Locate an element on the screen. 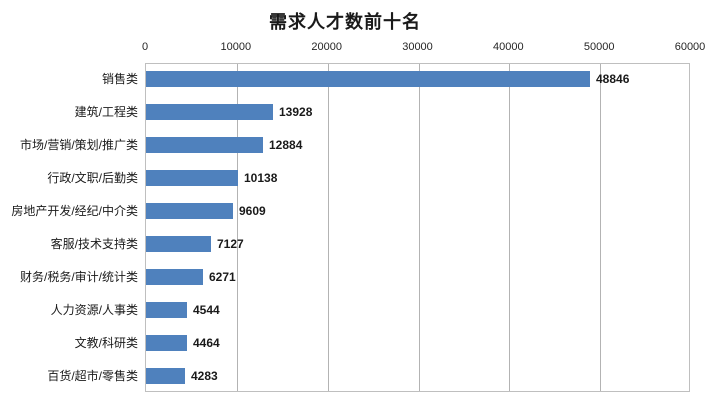 This screenshot has width=710, height=401. value-label: 48846 is located at coordinates (613, 79).